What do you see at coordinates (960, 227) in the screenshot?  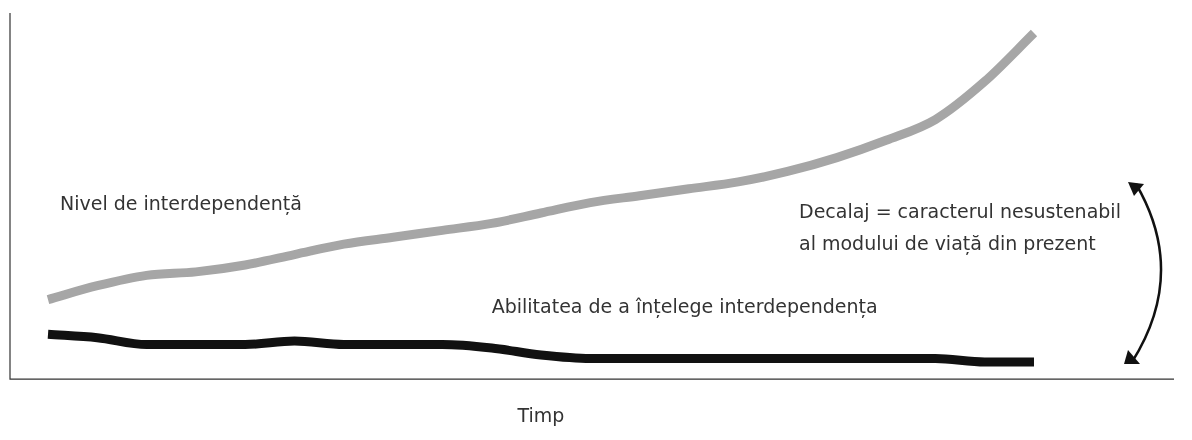 I see `annotation: Decalaj = caracterul nesustenabil al modului de viață din prezent` at bounding box center [960, 227].